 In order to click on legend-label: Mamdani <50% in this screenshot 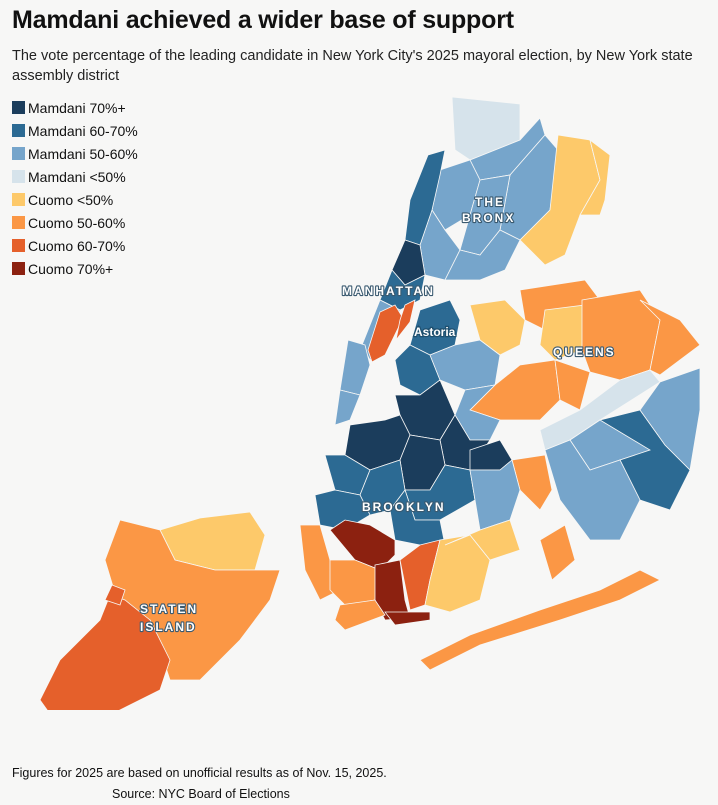, I will do `click(77, 176)`.